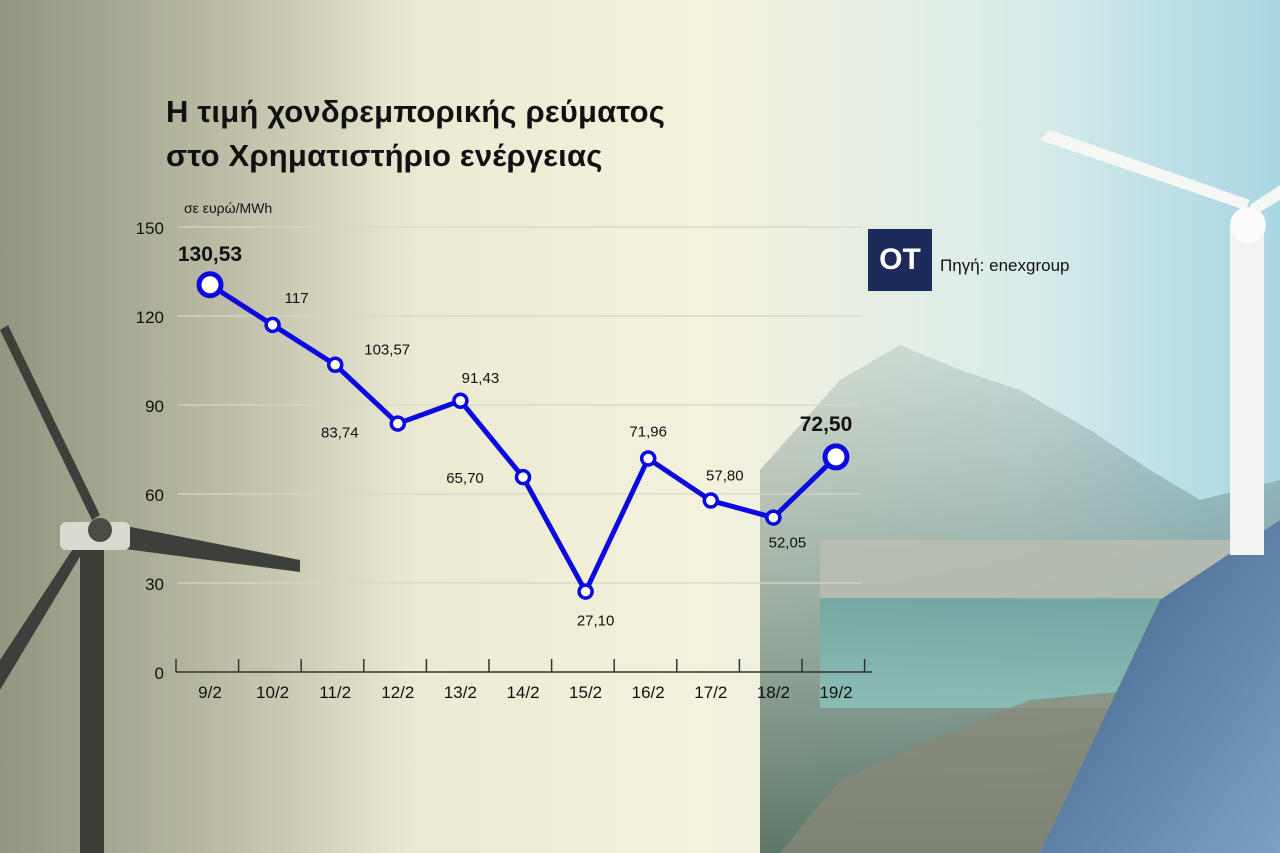 The width and height of the screenshot is (1280, 853). What do you see at coordinates (150, 228) in the screenshot?
I see `y-tick-label: 150` at bounding box center [150, 228].